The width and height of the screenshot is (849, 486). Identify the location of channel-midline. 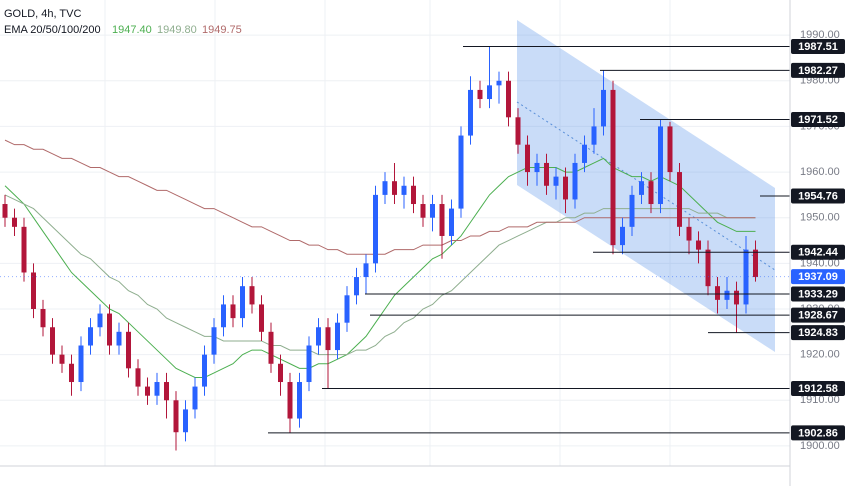
(646, 186).